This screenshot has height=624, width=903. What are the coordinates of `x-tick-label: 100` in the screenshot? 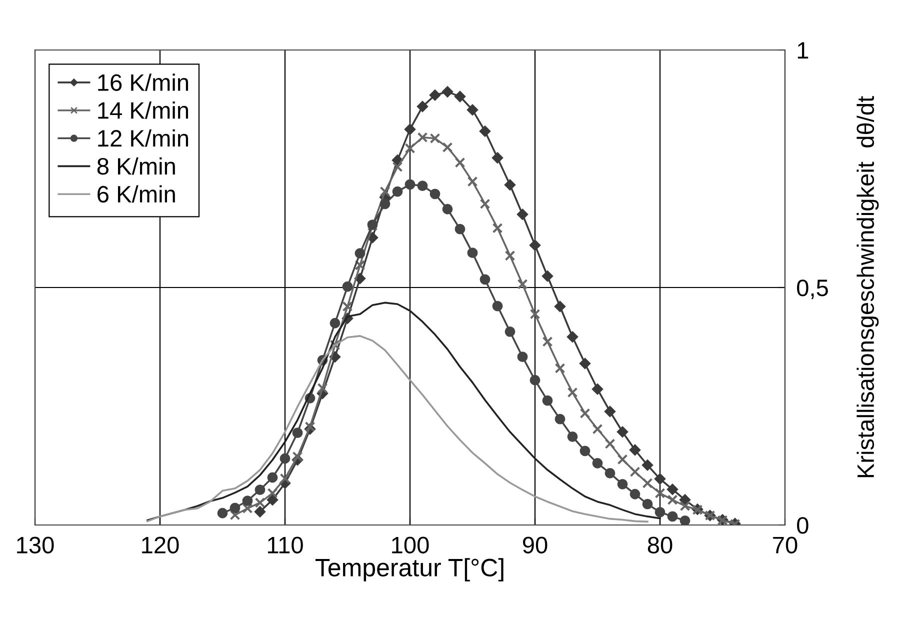 It's located at (410, 545).